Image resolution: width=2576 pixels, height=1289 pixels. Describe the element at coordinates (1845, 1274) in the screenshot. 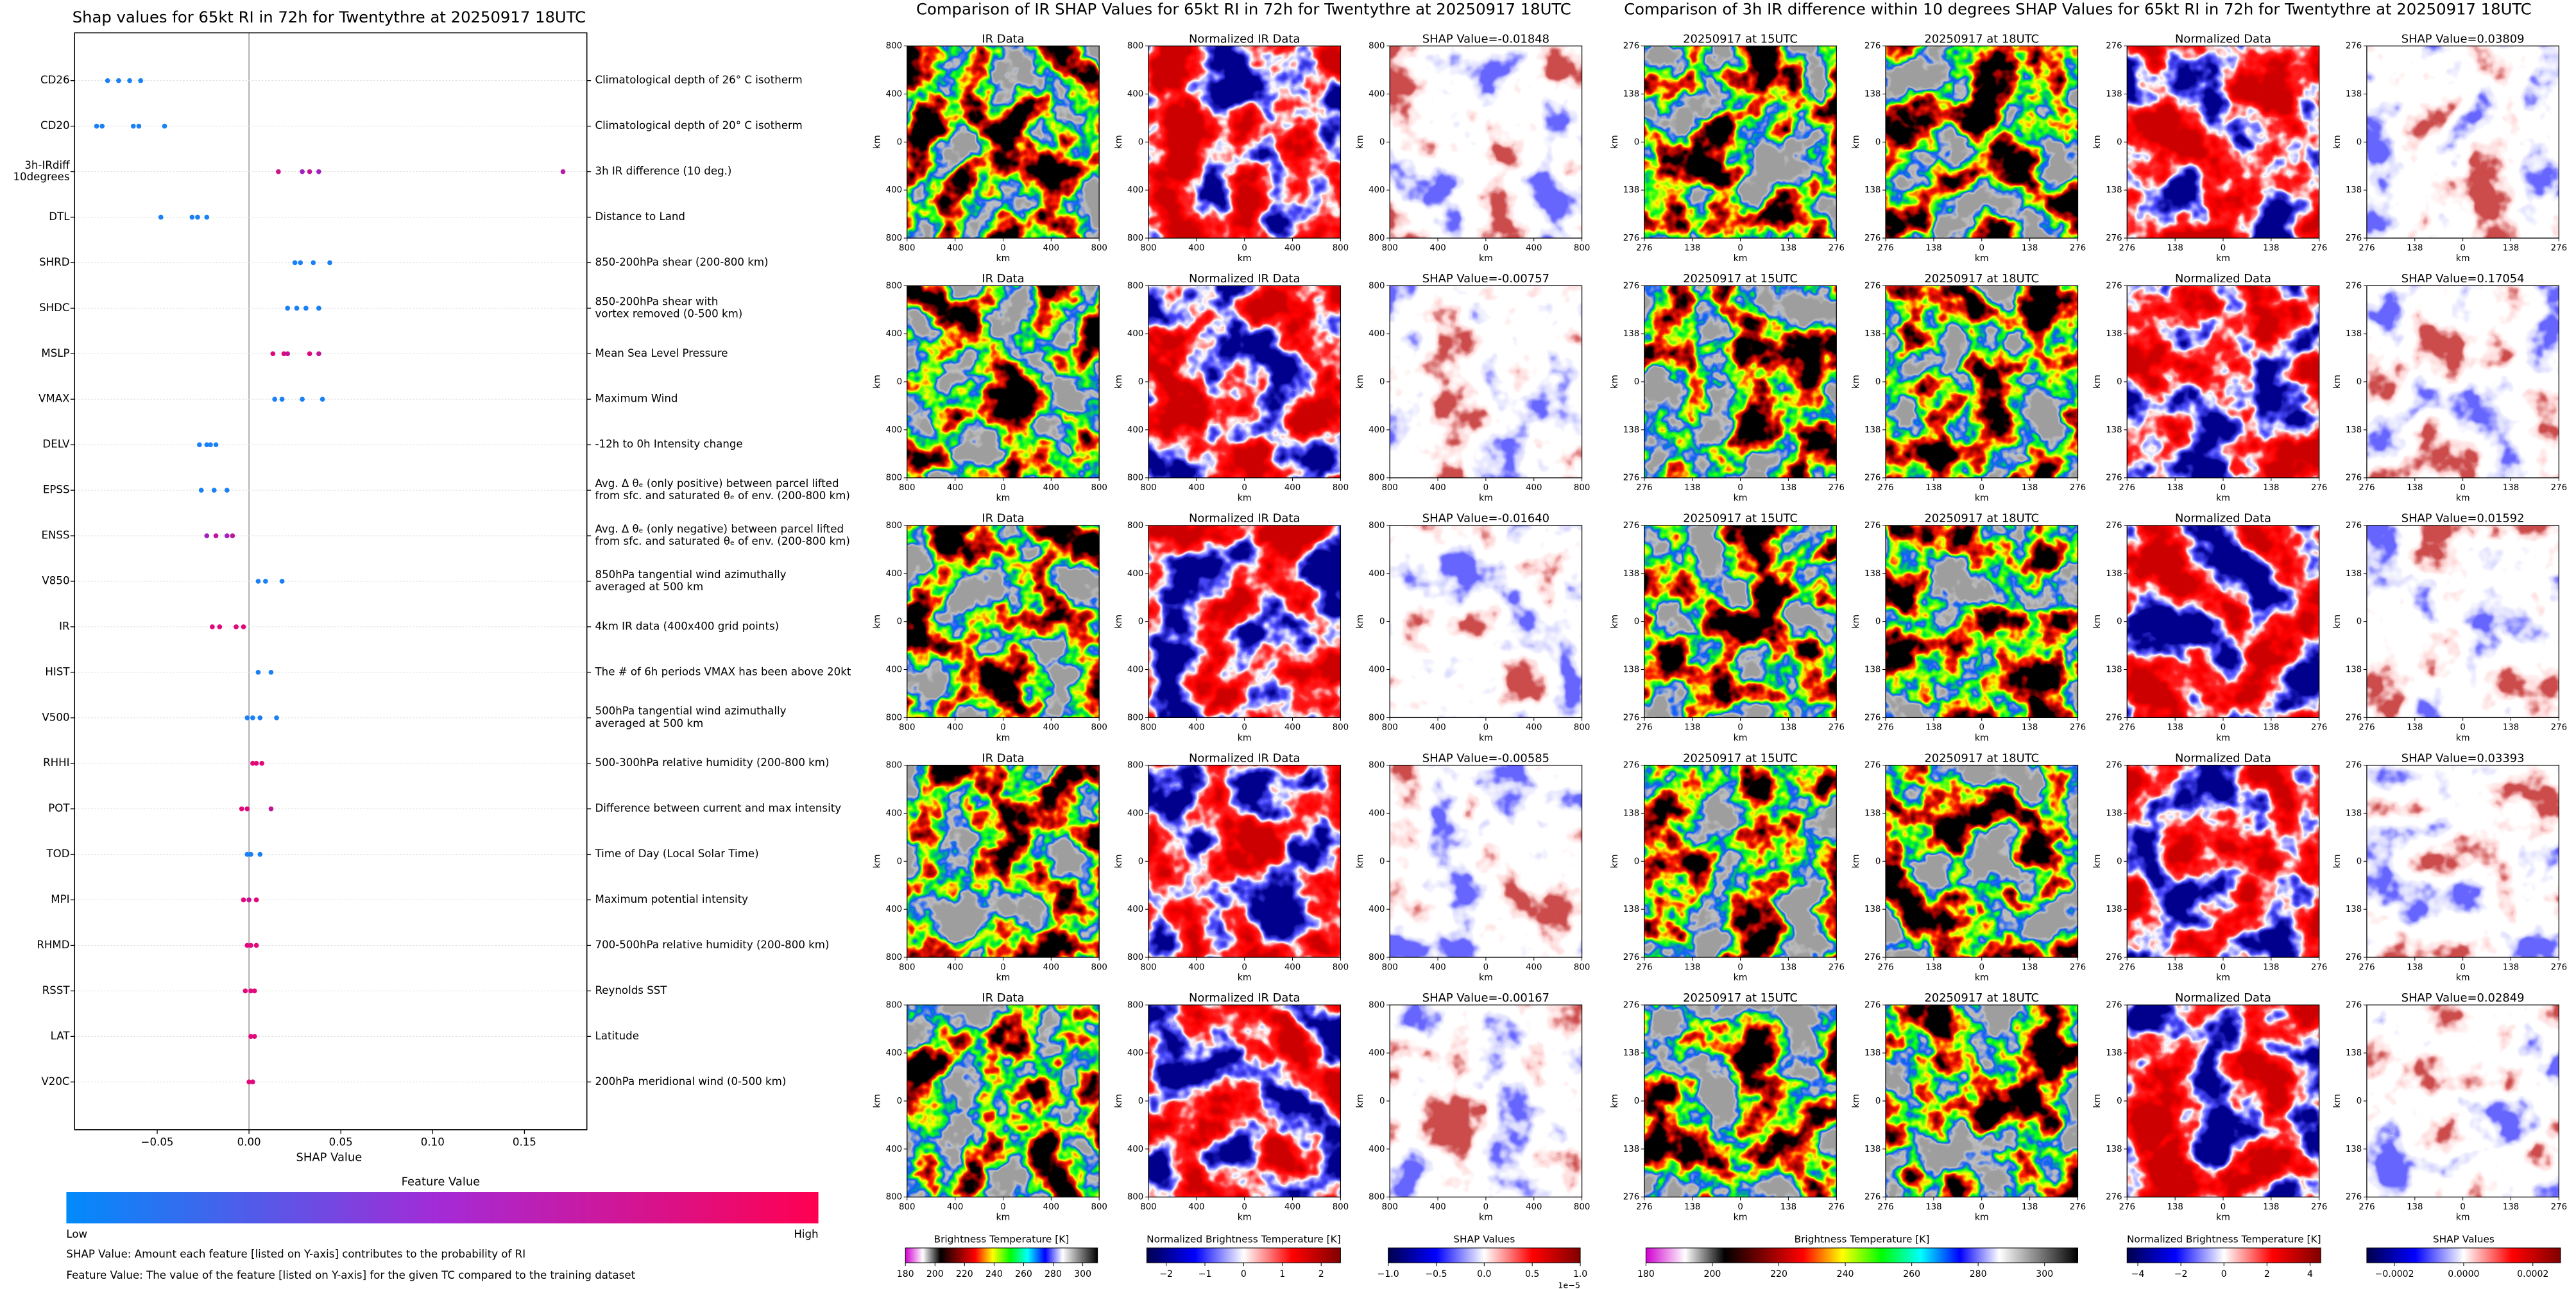

I see `colorbar-tick-label: 240` at that location.